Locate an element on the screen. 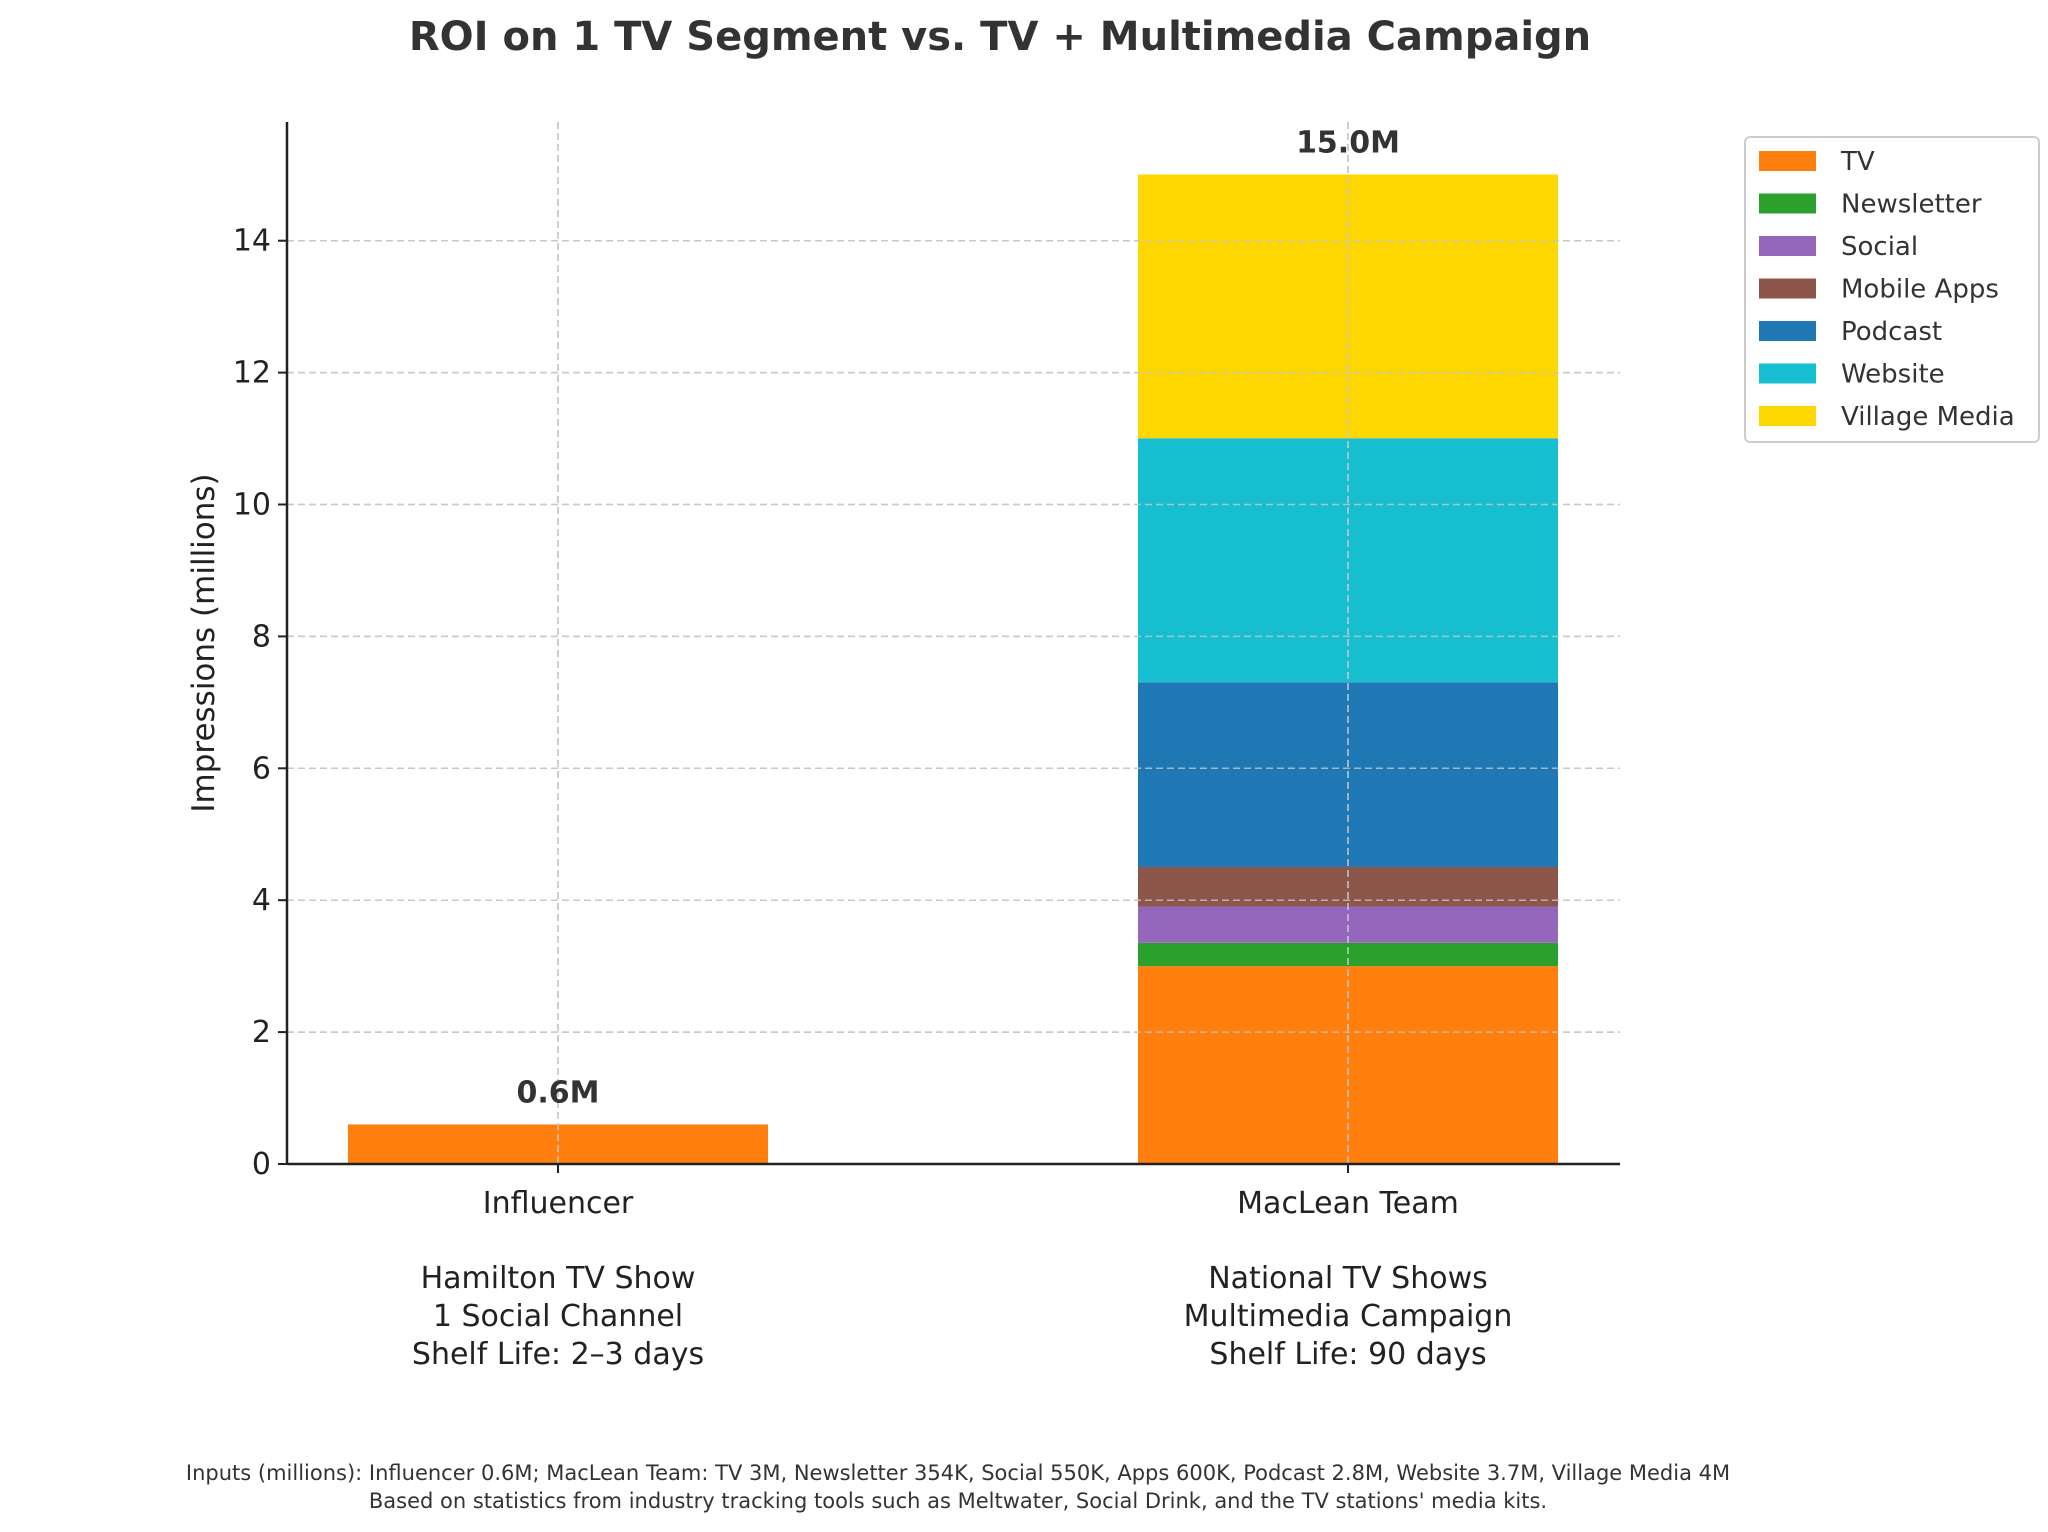  legend-entry-label: Mobile Apps is located at coordinates (1920, 290).